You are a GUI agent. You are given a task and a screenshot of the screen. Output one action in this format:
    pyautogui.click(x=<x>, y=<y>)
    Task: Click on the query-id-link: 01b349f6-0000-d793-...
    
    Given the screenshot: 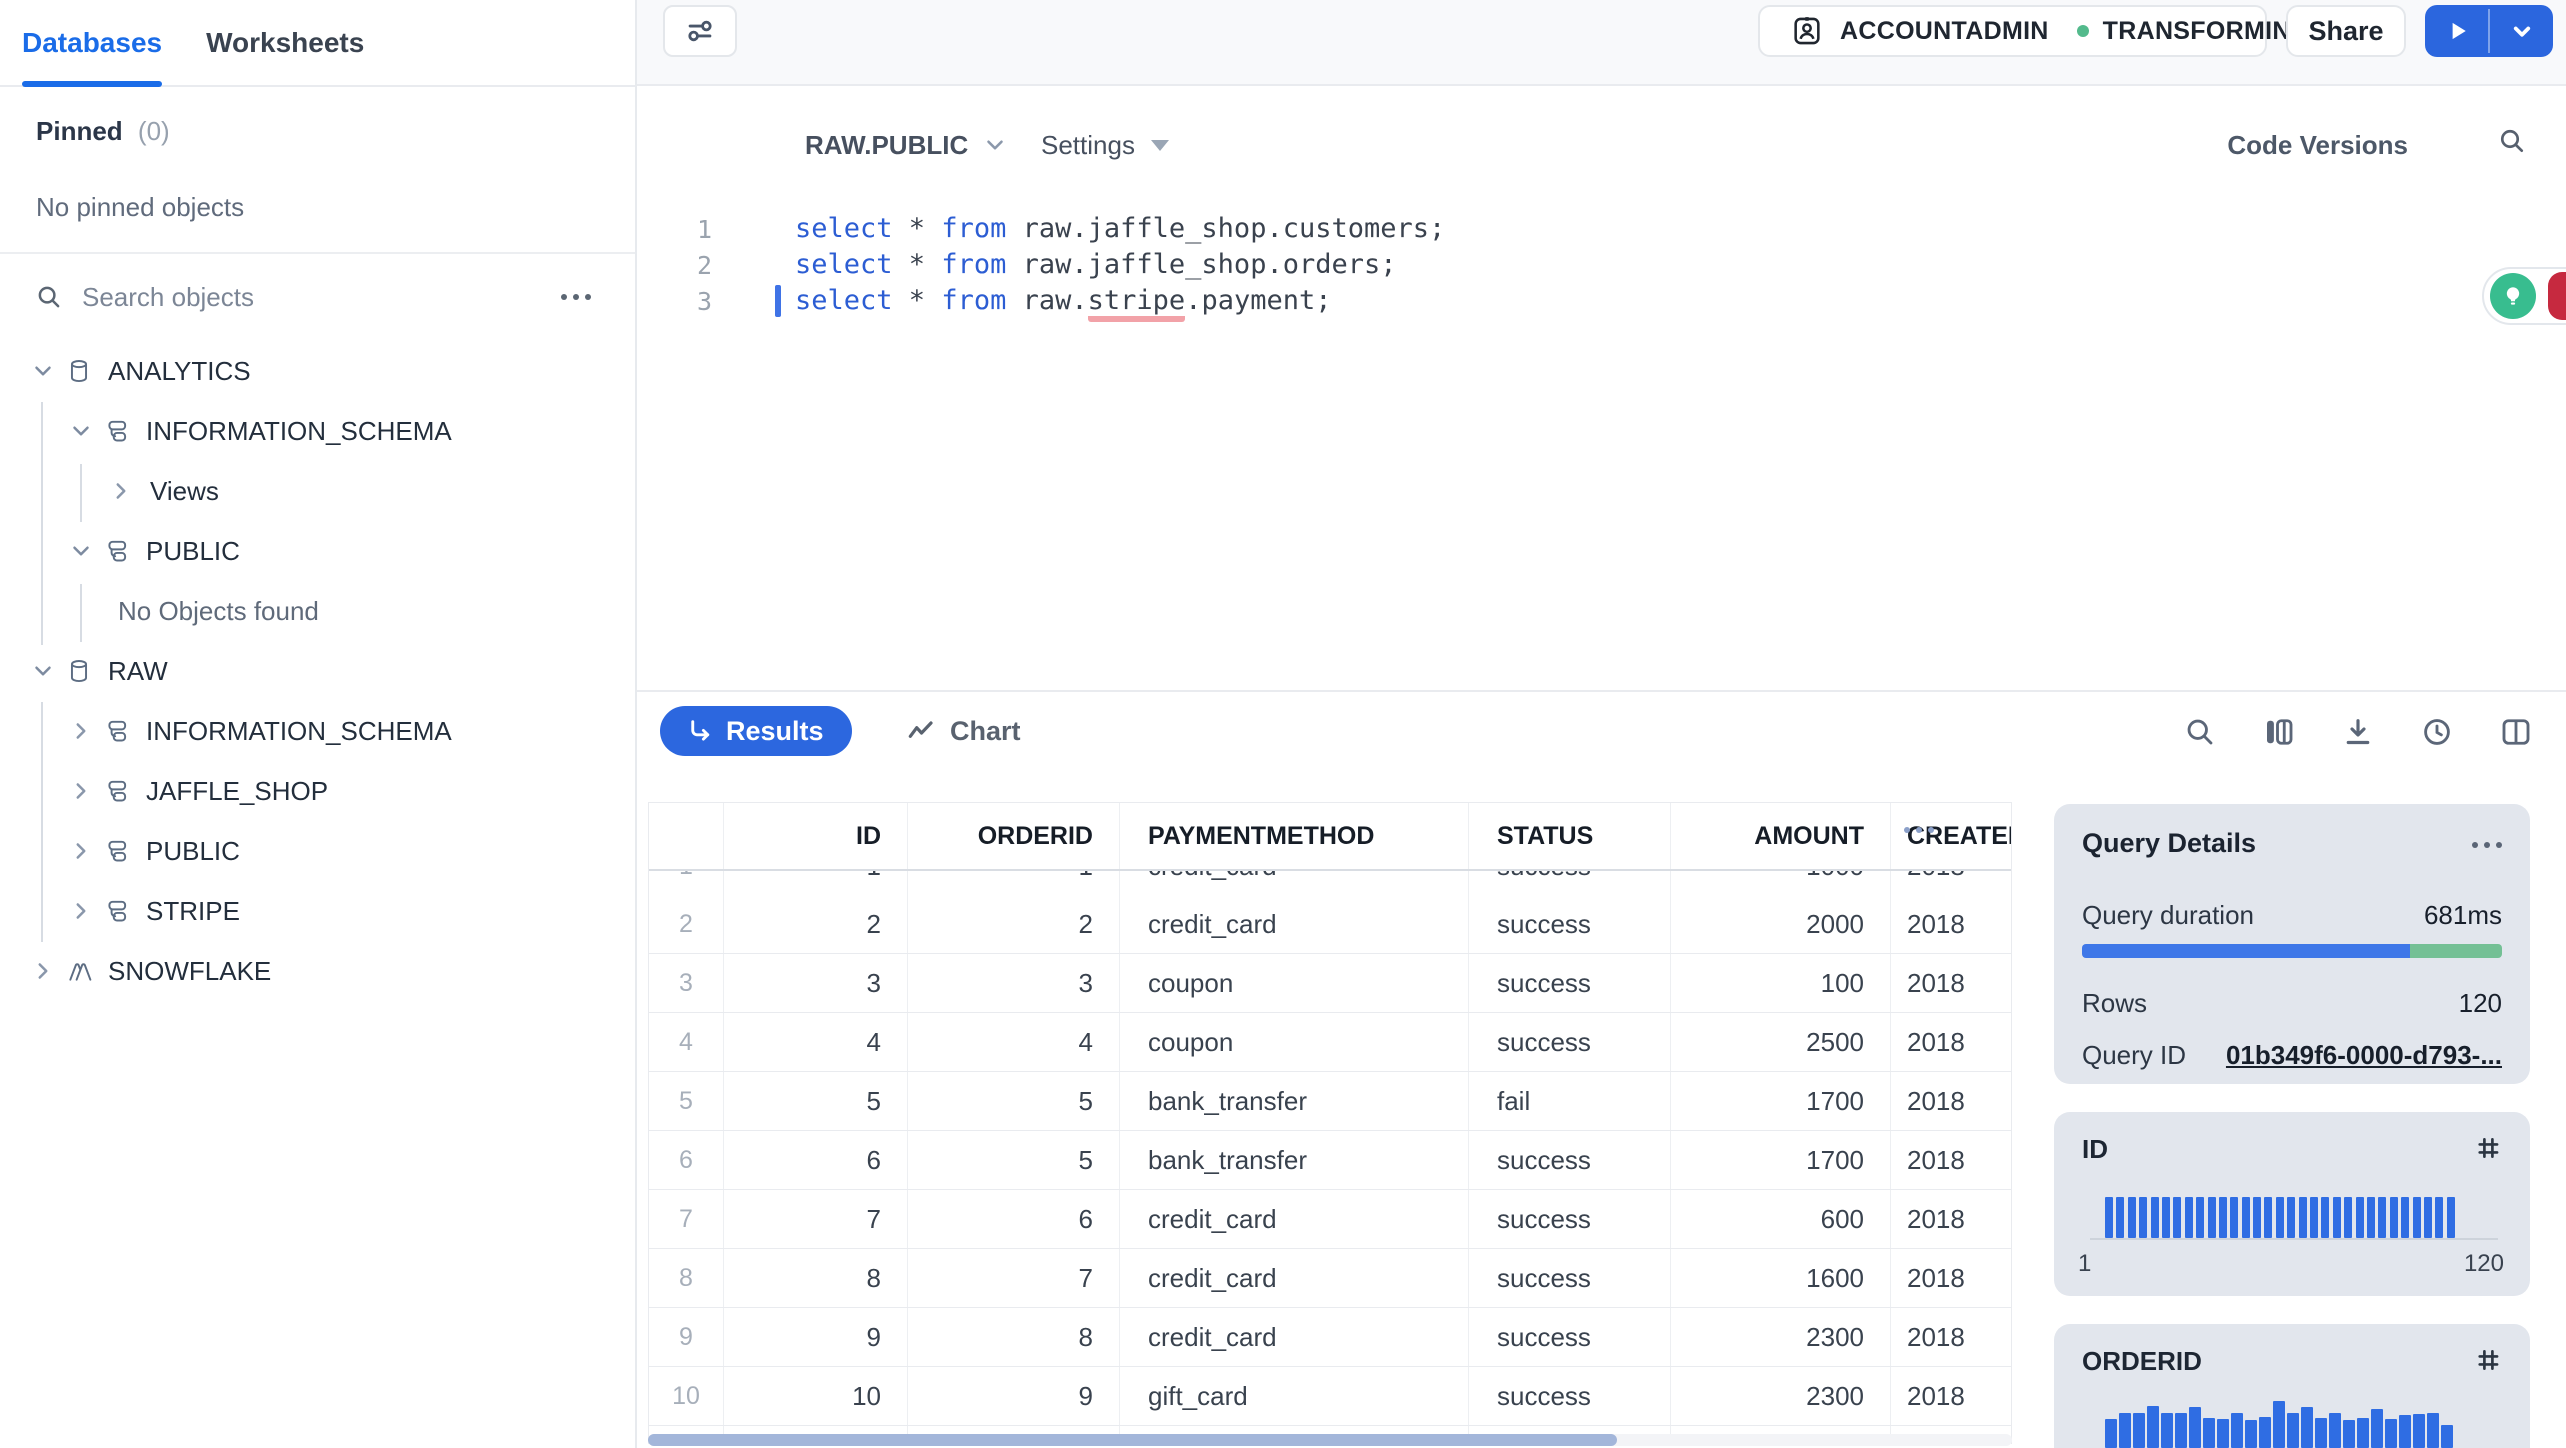 What is the action you would take?
    pyautogui.click(x=2363, y=1055)
    